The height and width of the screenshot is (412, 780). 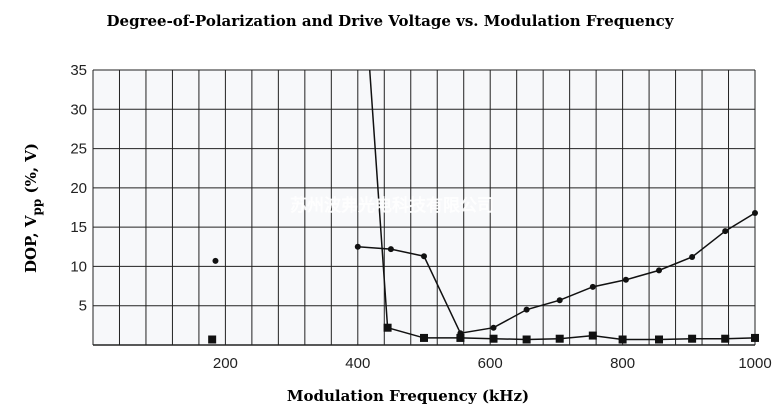 I want to click on y-tick-label: 15, so click(x=78, y=227).